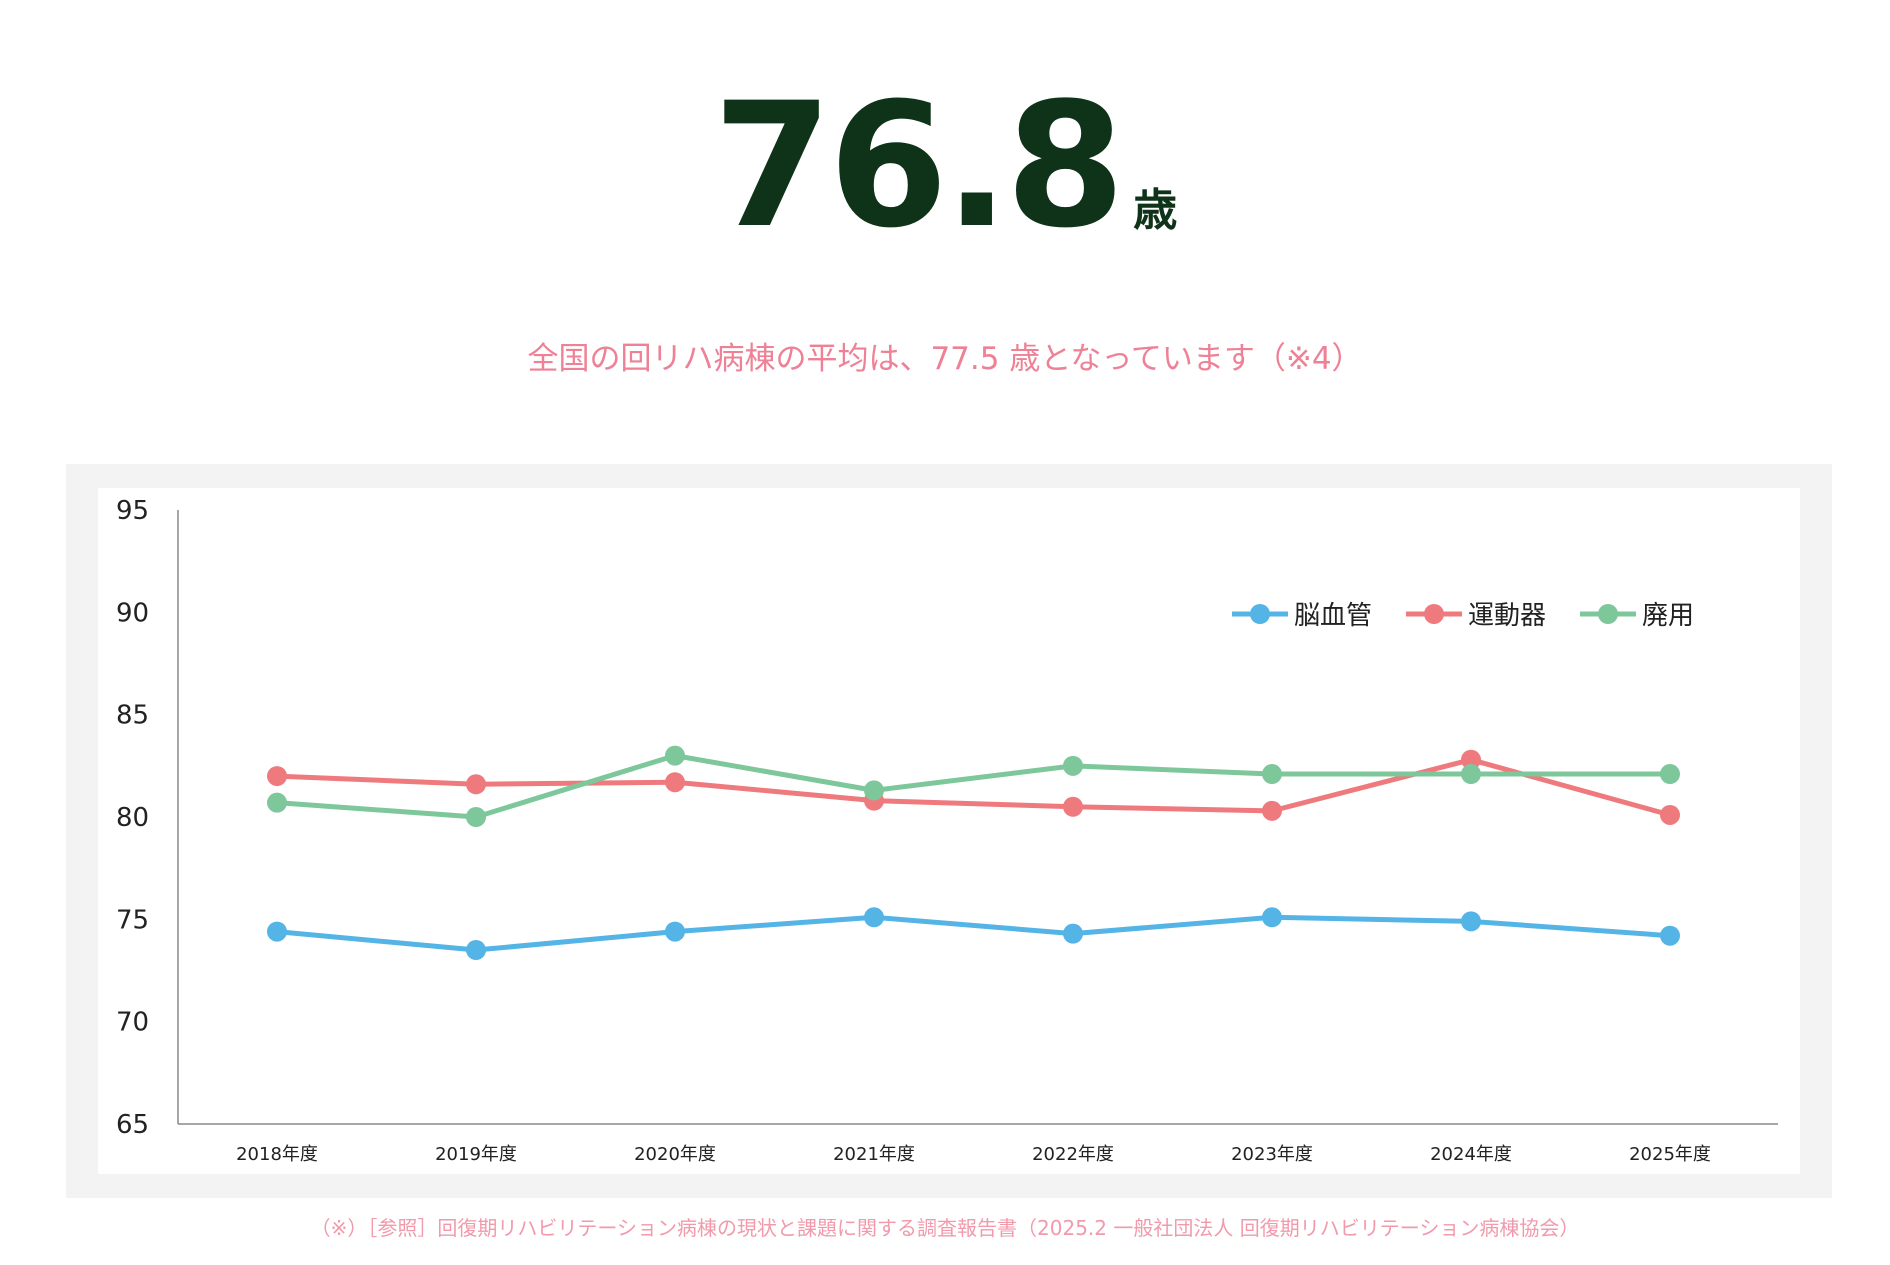  Describe the element at coordinates (918, 165) in the screenshot. I see `hero-value: 76.8` at that location.